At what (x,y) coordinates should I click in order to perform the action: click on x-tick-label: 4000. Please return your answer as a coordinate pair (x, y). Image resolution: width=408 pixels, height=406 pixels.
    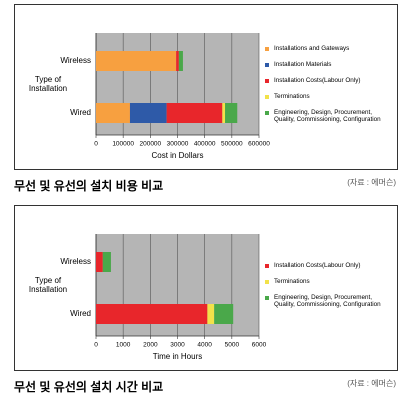
    Looking at the image, I should click on (204, 345).